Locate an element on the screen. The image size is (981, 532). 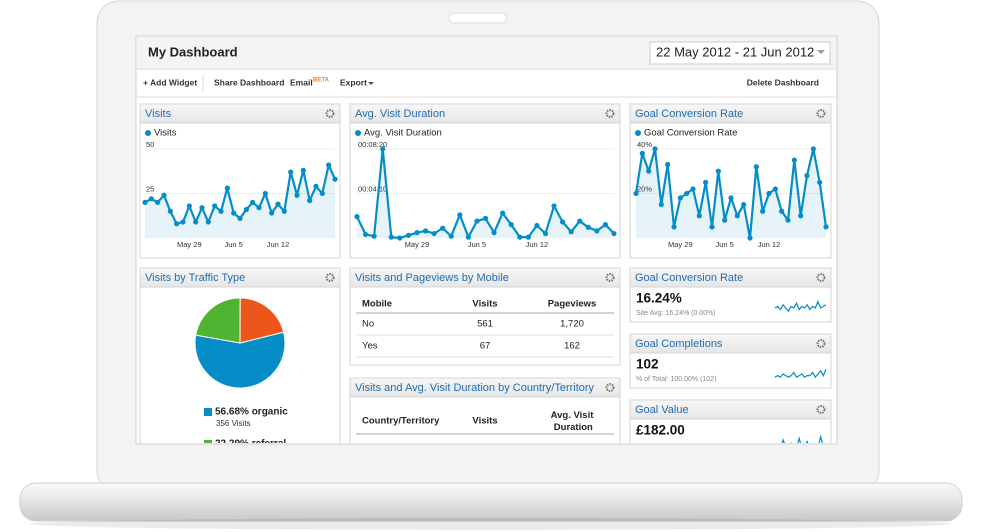
toolbar-button: Email is located at coordinates (301, 82).